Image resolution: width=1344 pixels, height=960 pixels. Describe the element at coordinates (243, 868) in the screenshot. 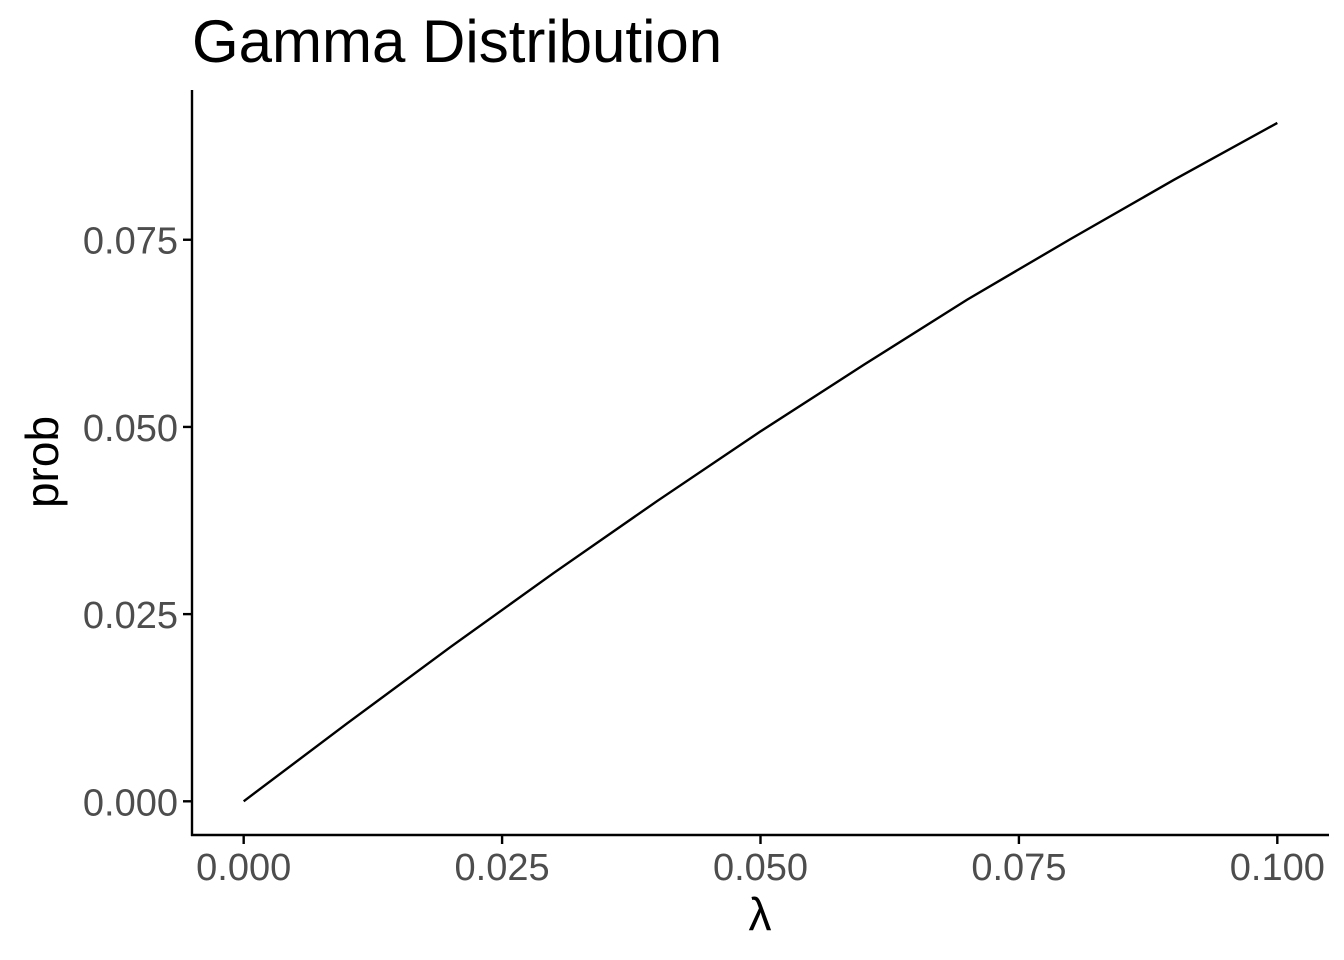

I see `x-tick-label: 0.000` at that location.